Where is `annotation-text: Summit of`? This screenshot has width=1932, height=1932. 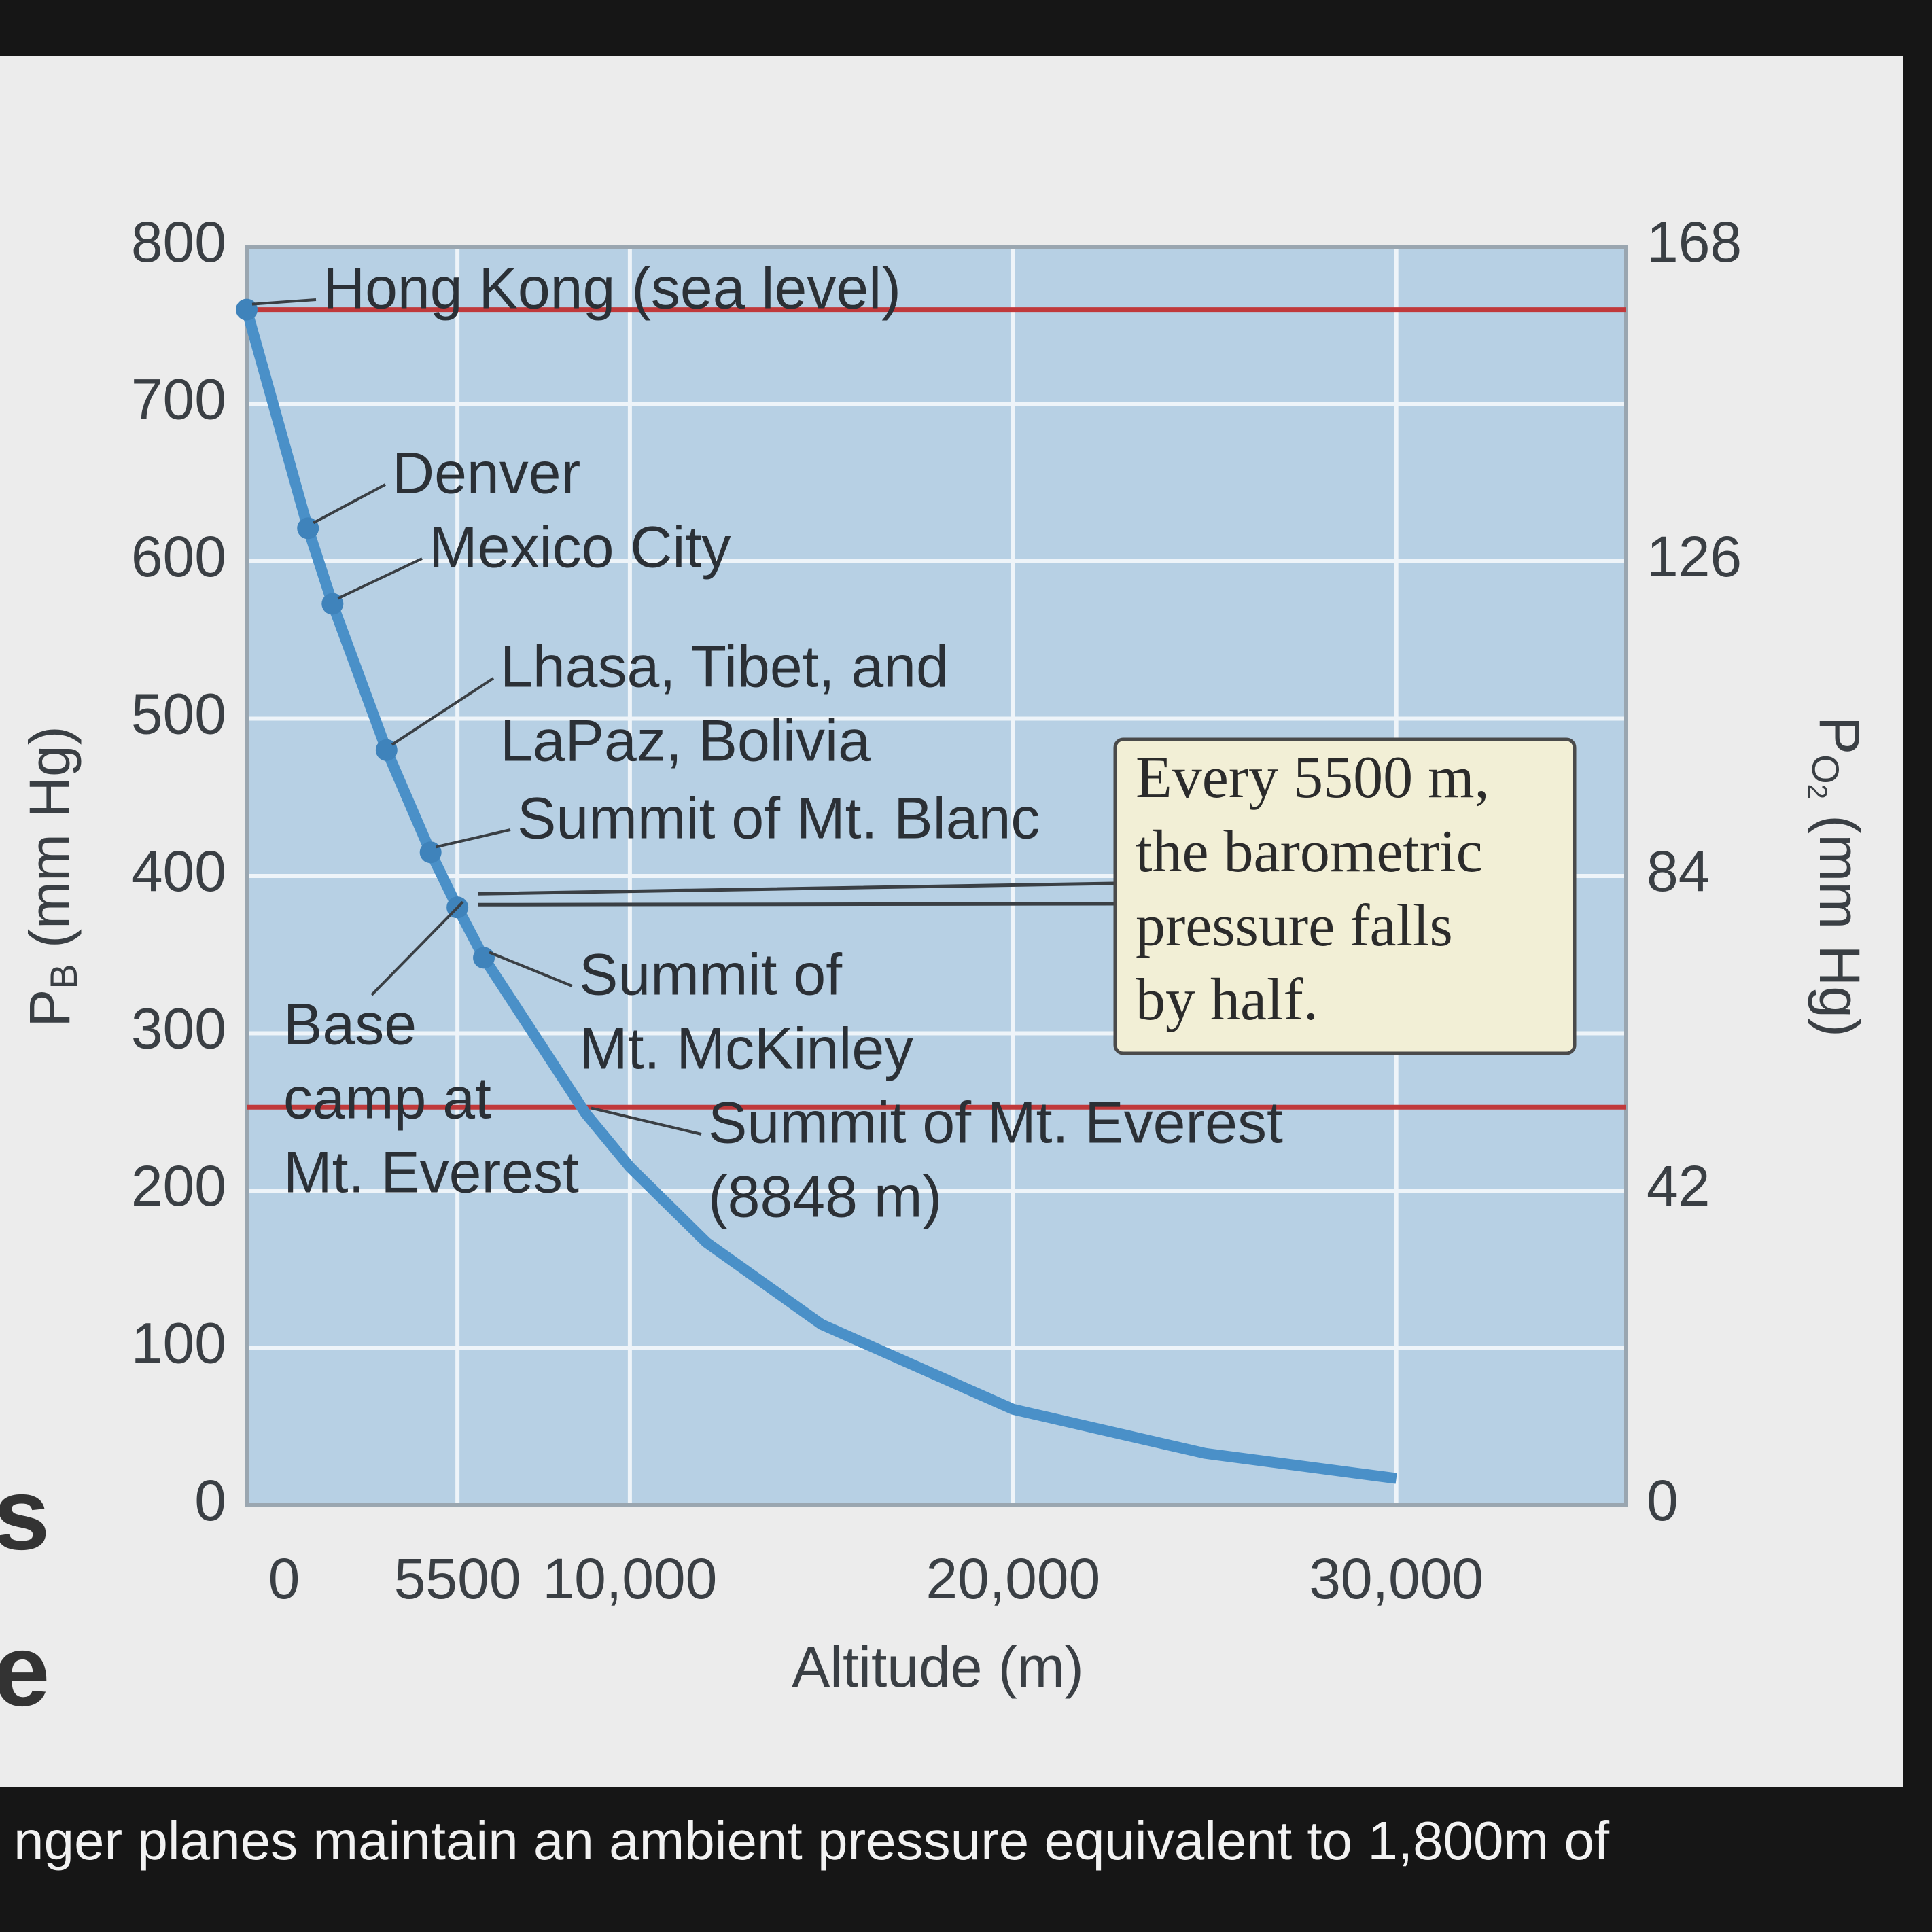
annotation-text: Summit of is located at coordinates (711, 975).